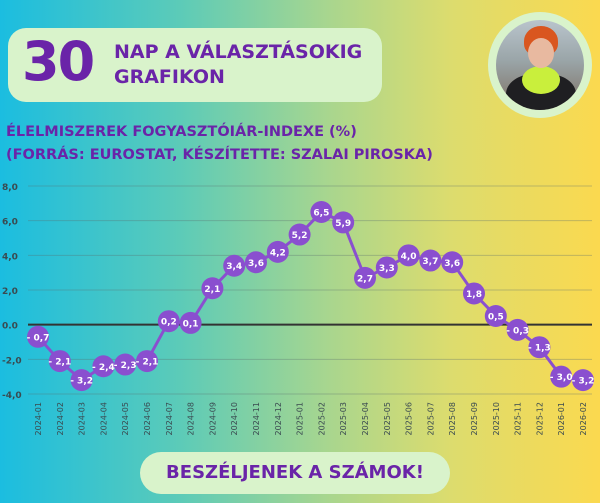 This screenshot has width=600, height=503. What do you see at coordinates (238, 52) in the screenshot?
I see `header-line-1: NAP A VÁLASZTÁSOKIG` at bounding box center [238, 52].